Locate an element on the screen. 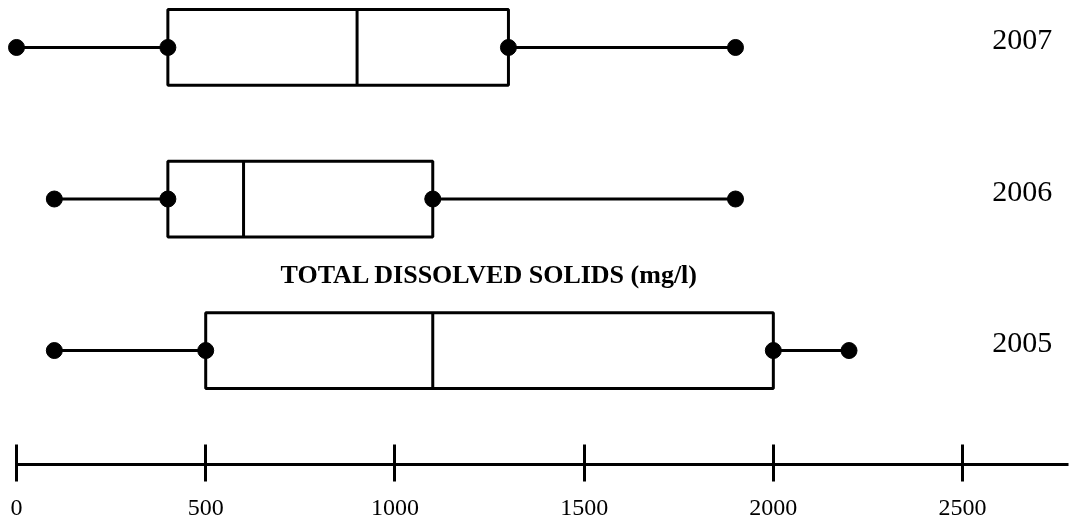  y-tick-label: 2007 is located at coordinates (1022, 38).